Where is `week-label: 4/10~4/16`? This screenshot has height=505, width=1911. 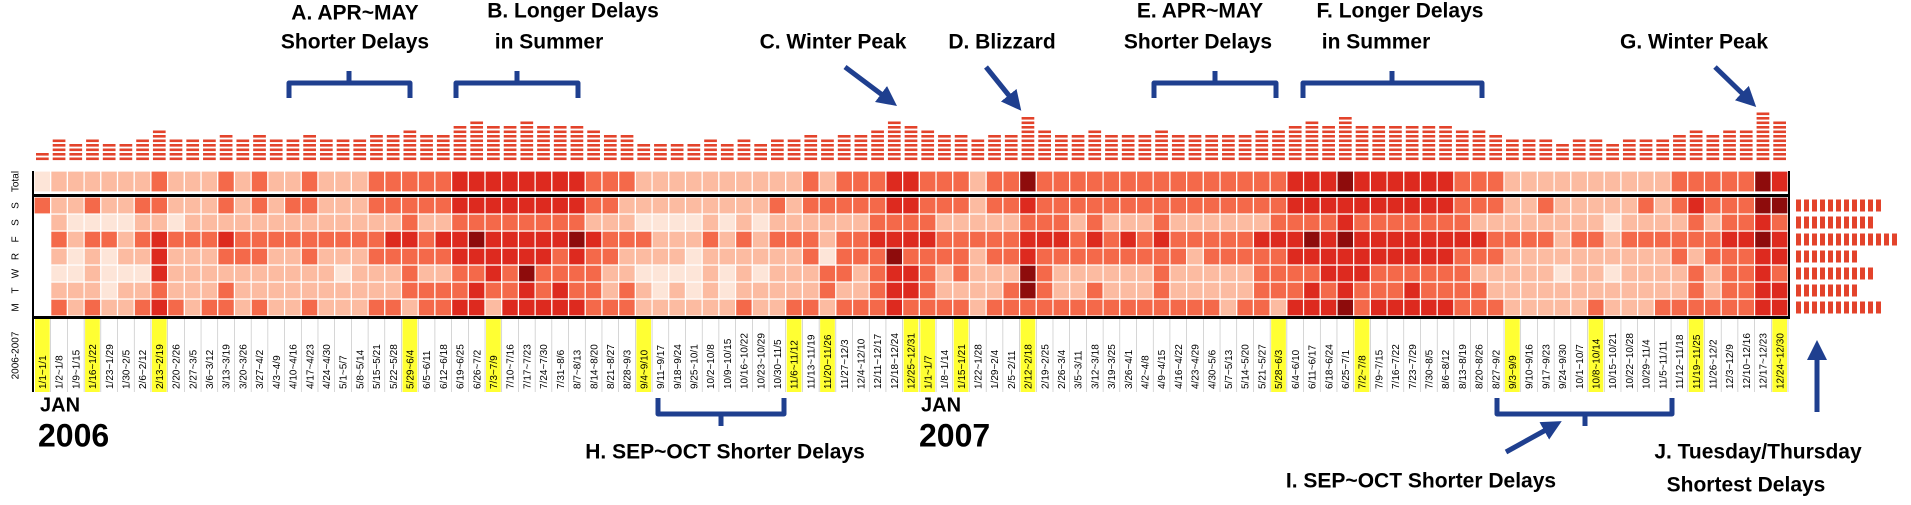
week-label: 4/10~4/16 is located at coordinates (294, 366).